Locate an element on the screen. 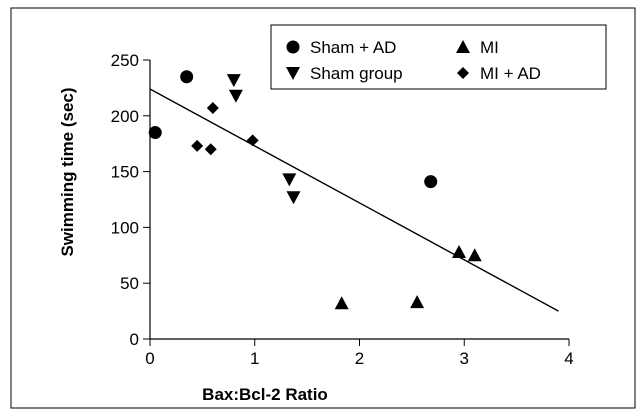  y-tick-label: 150 is located at coordinates (125, 172).